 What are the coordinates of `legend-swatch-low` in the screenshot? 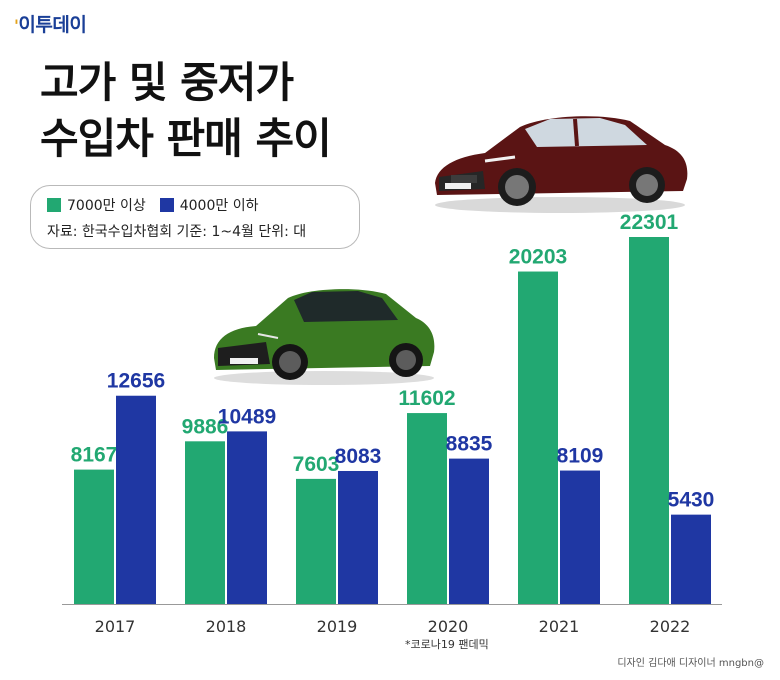 It's located at (166, 205).